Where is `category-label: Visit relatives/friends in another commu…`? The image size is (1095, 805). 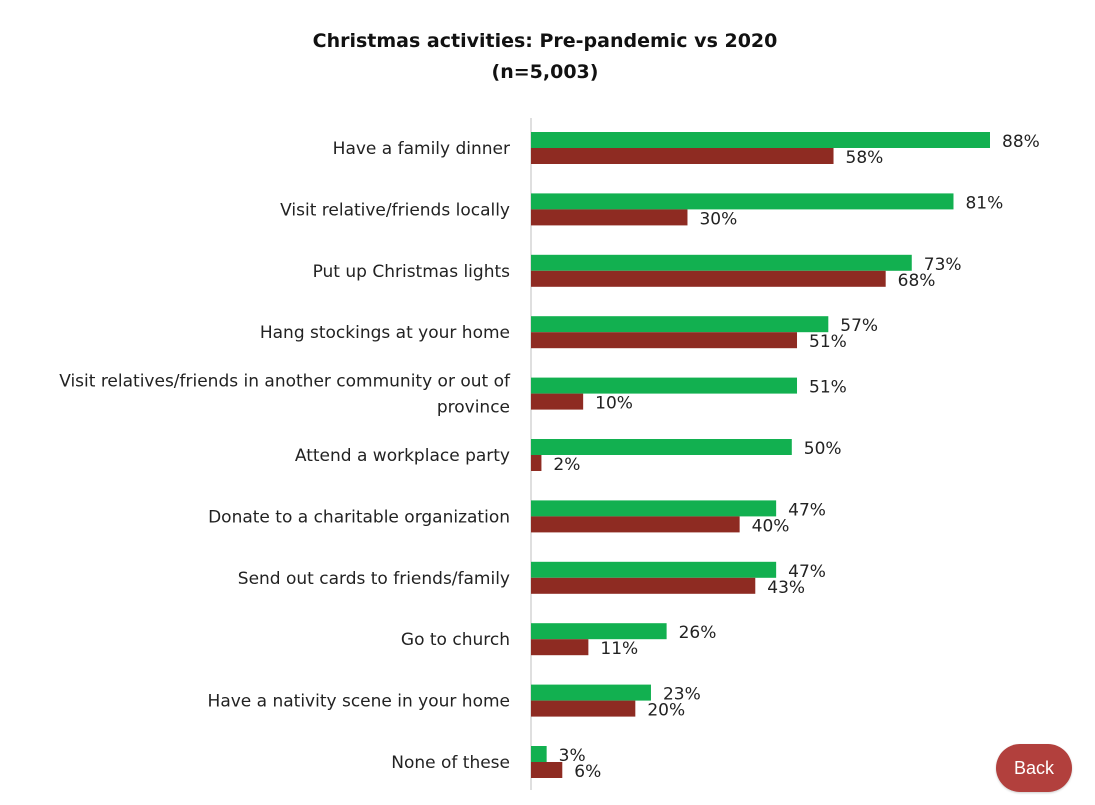
category-label: Visit relatives/friends in another commu… is located at coordinates (285, 382).